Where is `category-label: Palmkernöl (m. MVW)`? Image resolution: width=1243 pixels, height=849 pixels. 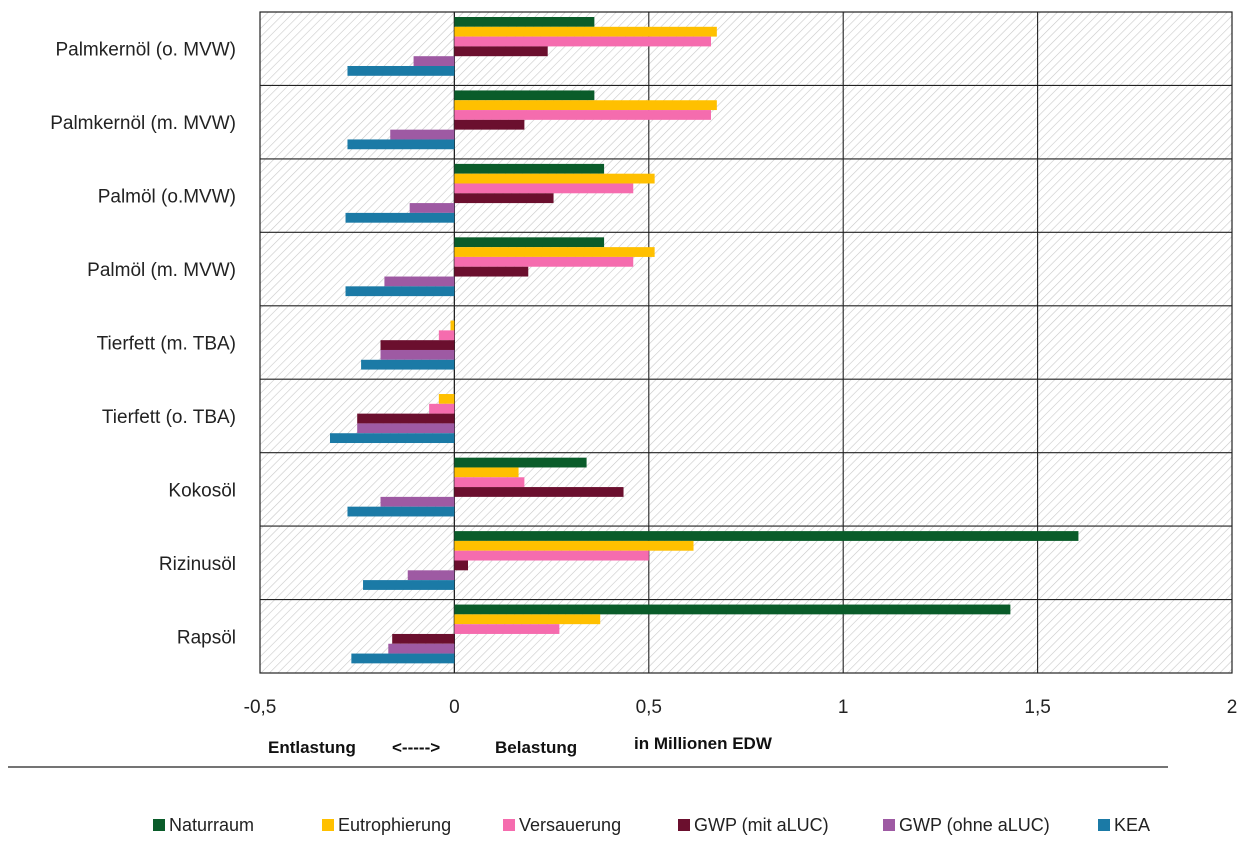
category-label: Palmkernöl (m. MVW) is located at coordinates (143, 123).